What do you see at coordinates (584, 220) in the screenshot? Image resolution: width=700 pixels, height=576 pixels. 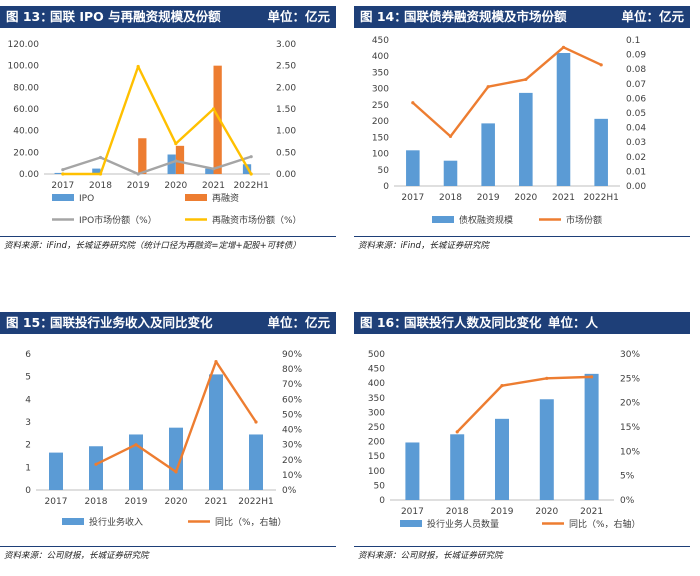 I see `legend-label: 市场份额` at bounding box center [584, 220].